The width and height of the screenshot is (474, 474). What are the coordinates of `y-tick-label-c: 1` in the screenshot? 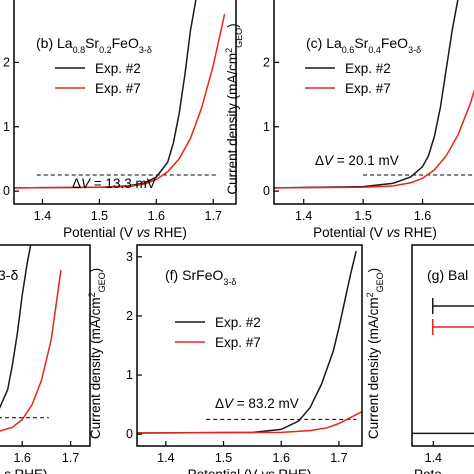 It's located at (266, 127).